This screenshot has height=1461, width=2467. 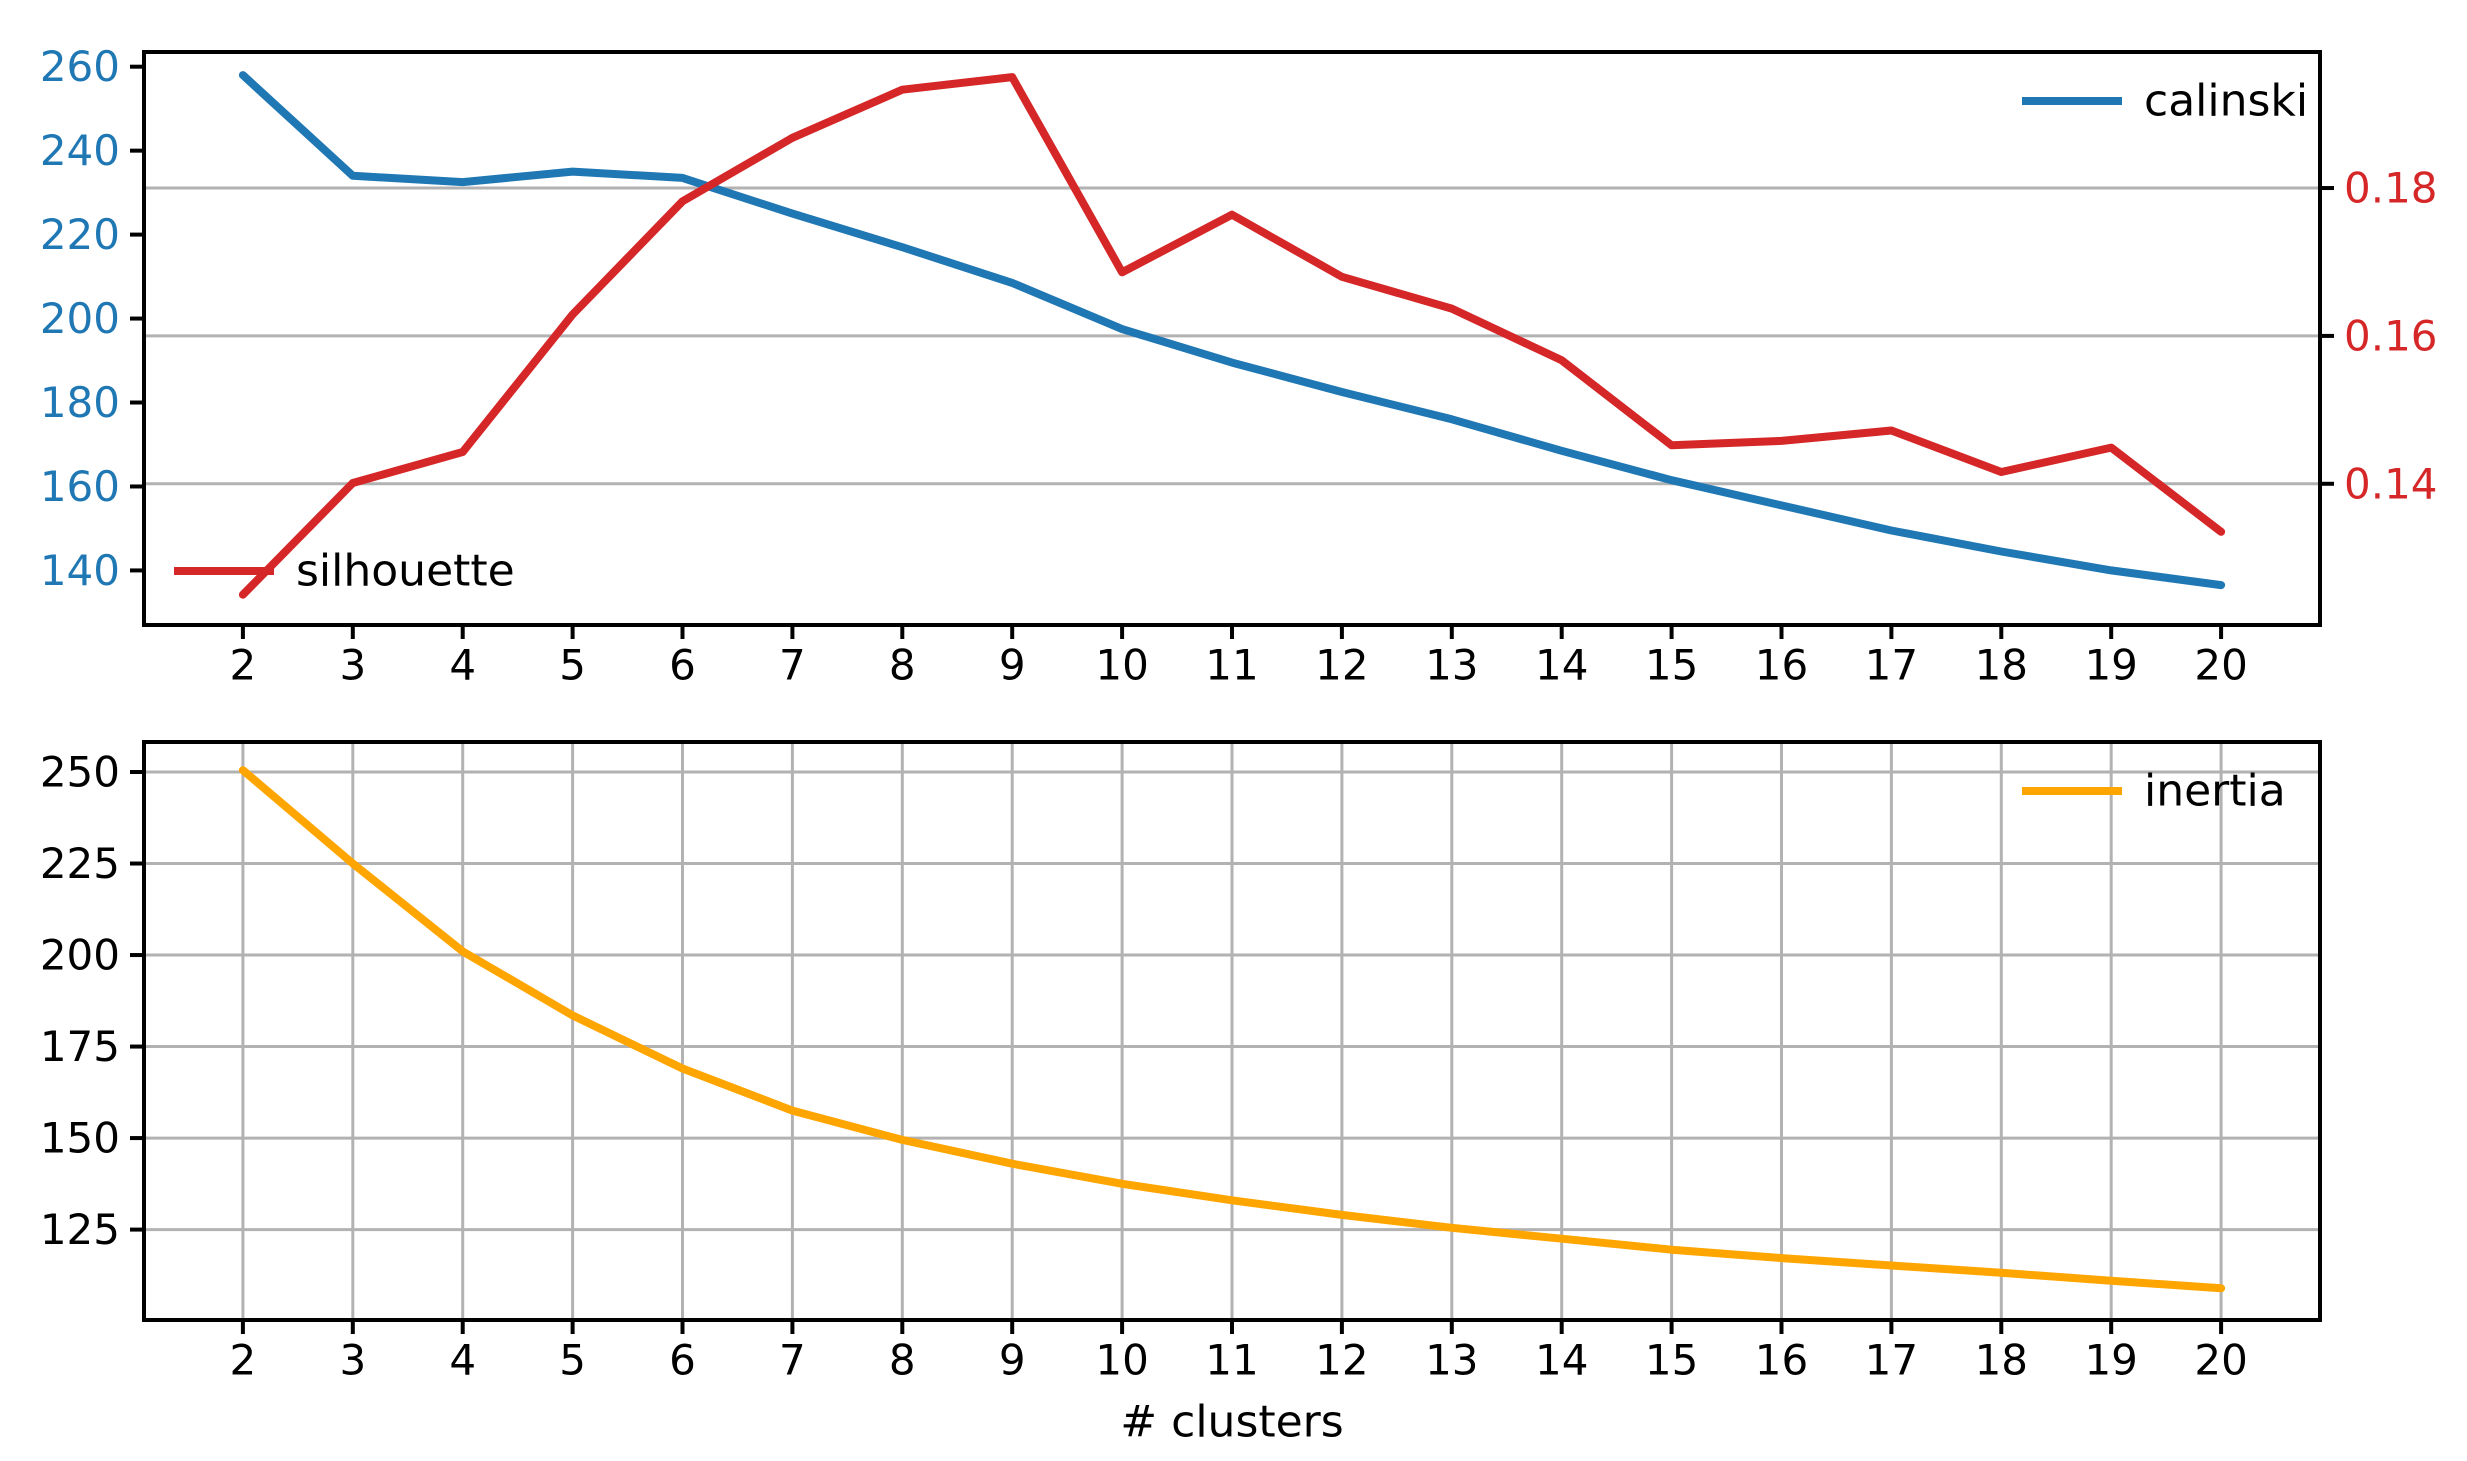 I want to click on y2-tick-label: 0.14, so click(x=2391, y=483).